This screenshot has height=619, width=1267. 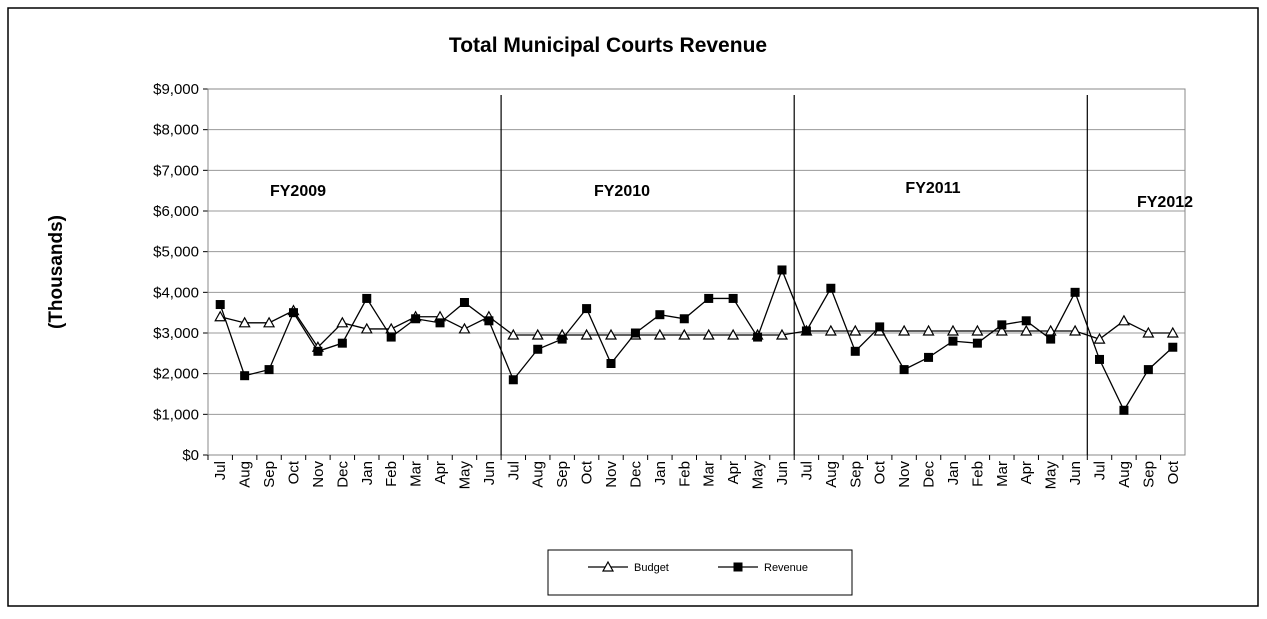 What do you see at coordinates (1075, 473) in the screenshot?
I see `x-tick-label: Jun` at bounding box center [1075, 473].